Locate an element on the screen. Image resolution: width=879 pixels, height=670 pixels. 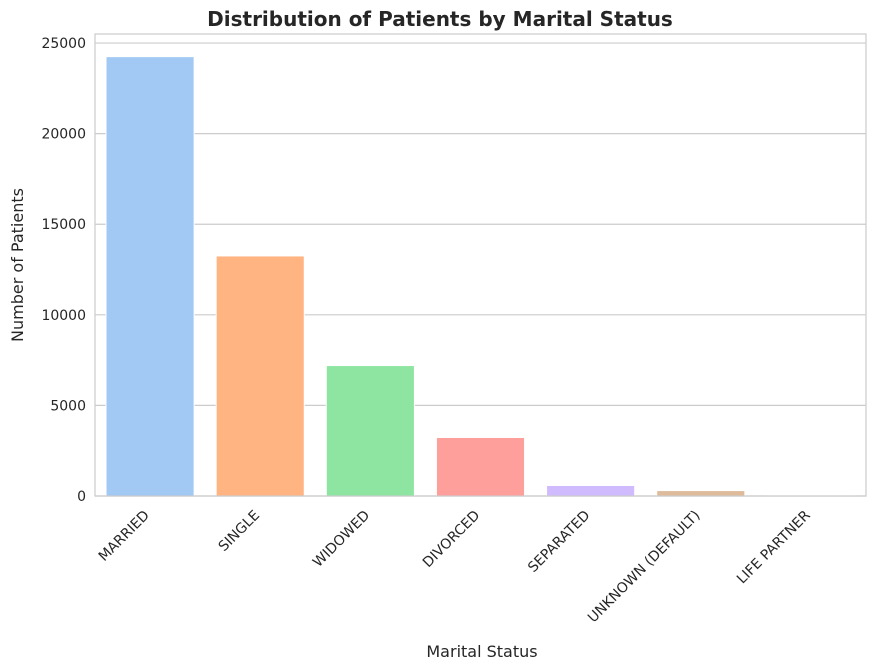
x-axis-label: Marital Status is located at coordinates (481, 651).